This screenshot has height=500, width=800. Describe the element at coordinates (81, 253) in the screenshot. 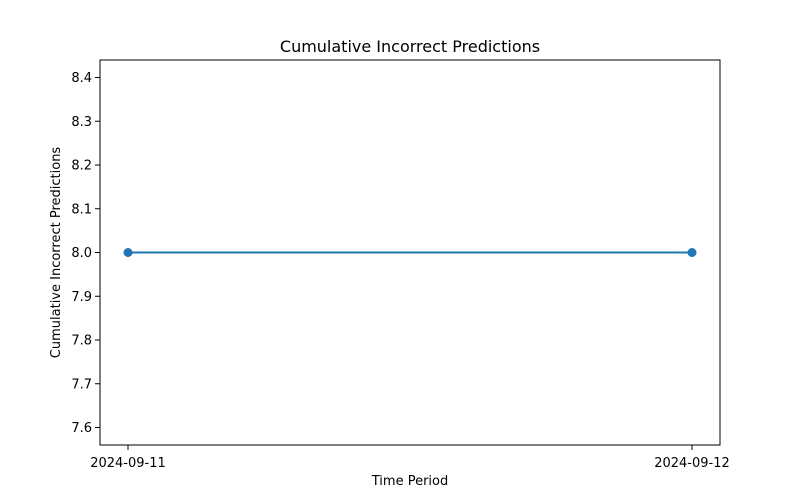

I see `y-tick-label: 8.0` at that location.